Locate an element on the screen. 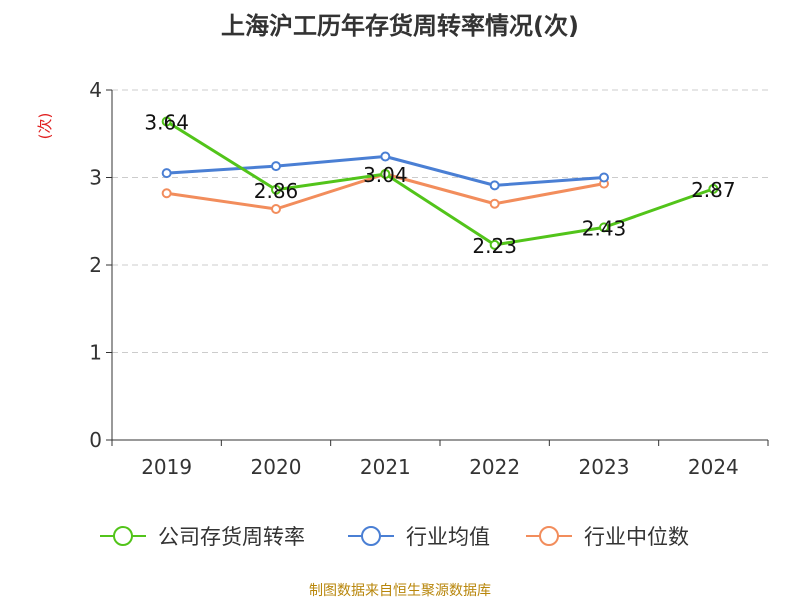 Image resolution: width=800 pixels, height=600 pixels. x-tick-label: 2020 is located at coordinates (276, 467).